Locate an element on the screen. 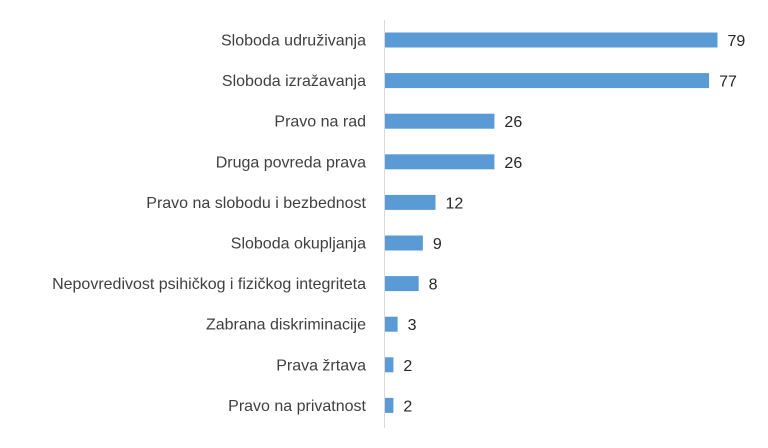 The width and height of the screenshot is (768, 448). data-label: 12 is located at coordinates (455, 203).